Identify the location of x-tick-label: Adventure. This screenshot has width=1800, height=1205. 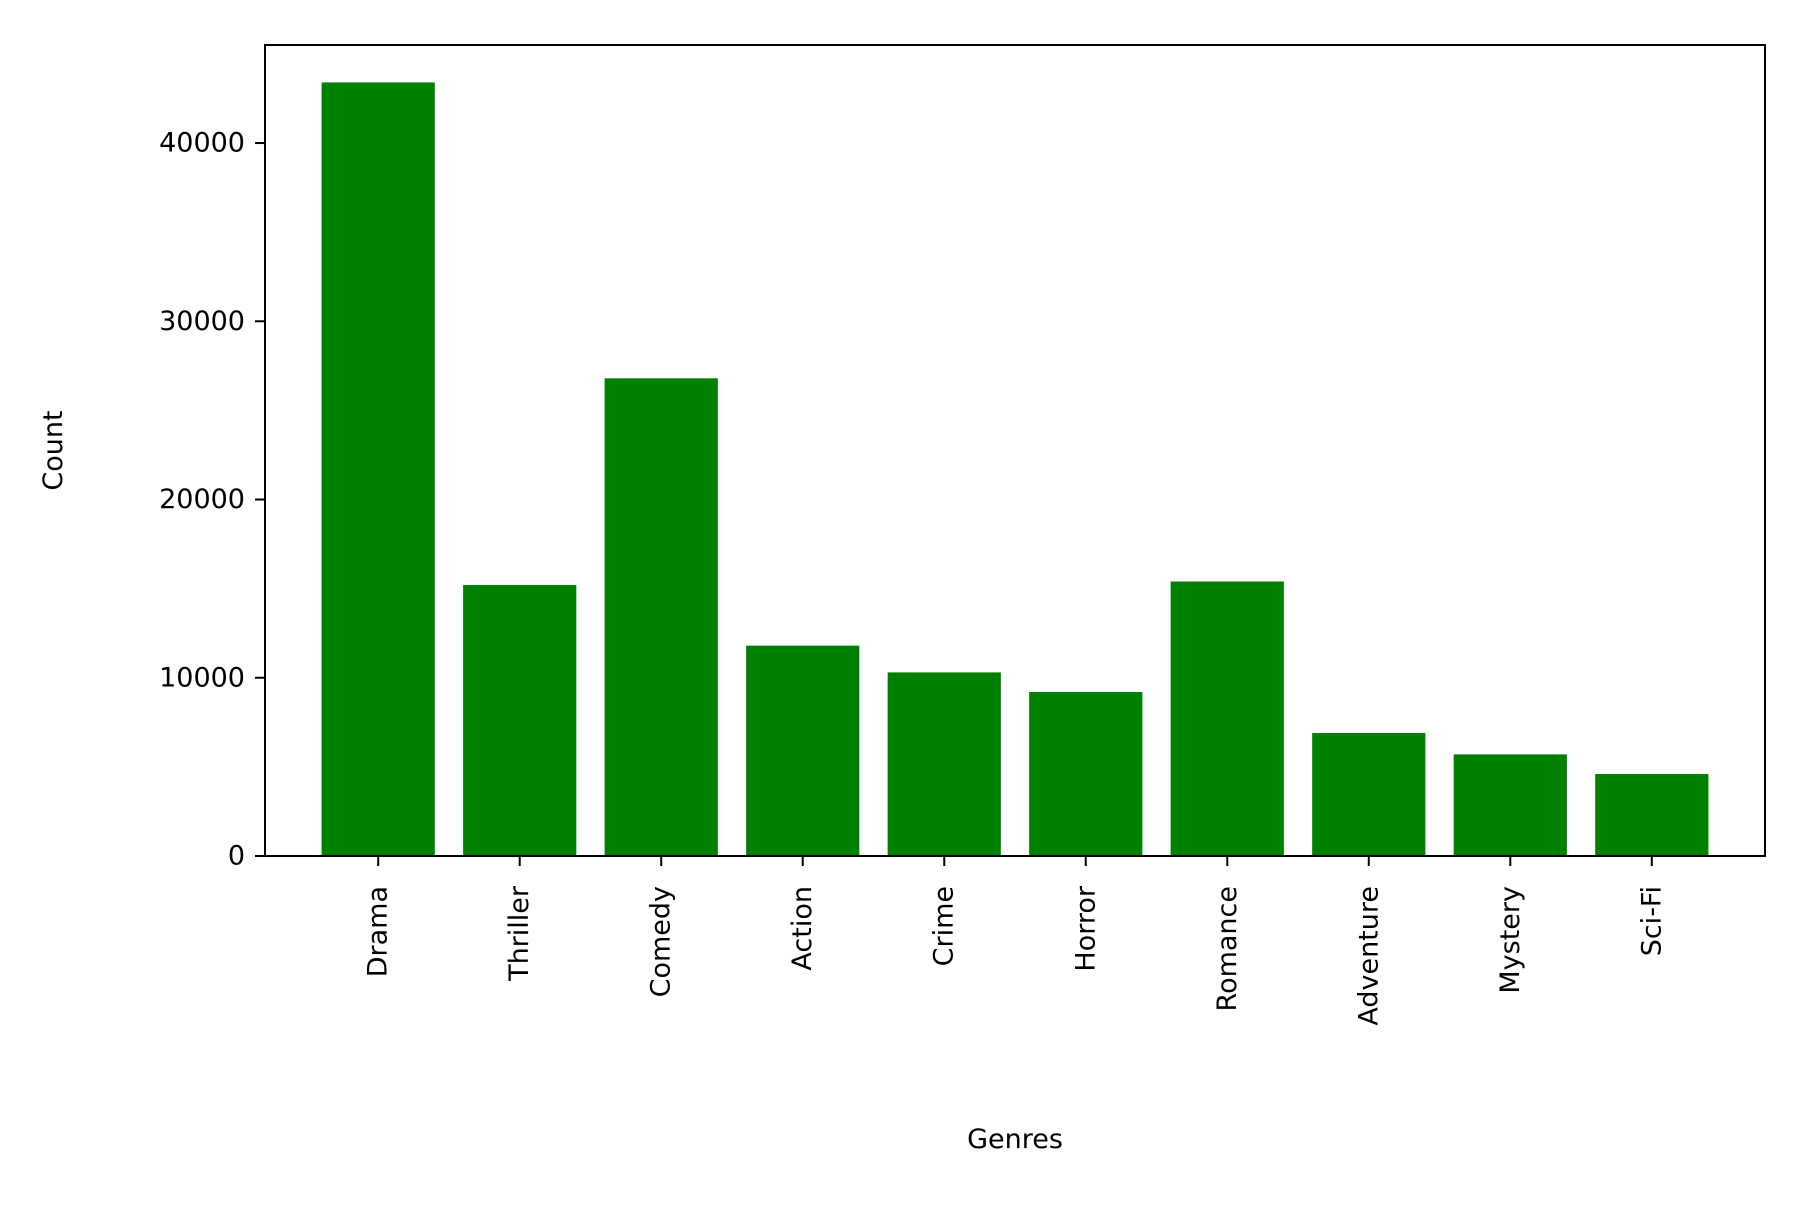
(1368, 956).